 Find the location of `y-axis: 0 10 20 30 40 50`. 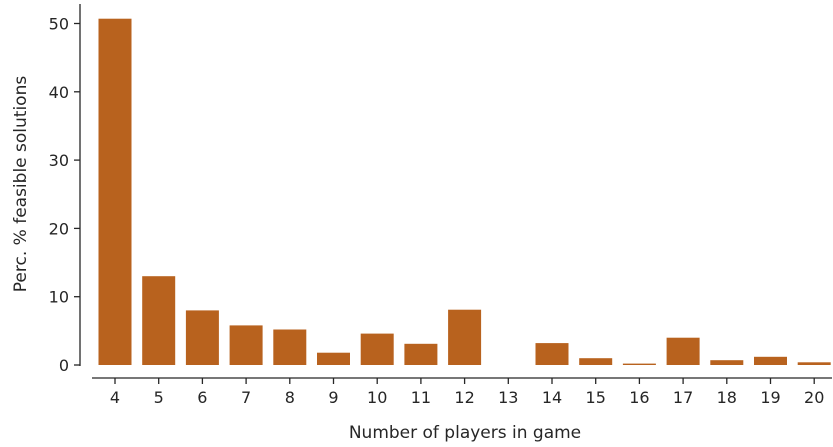

y-axis: 0 10 20 30 40 50 is located at coordinates (65, 189).